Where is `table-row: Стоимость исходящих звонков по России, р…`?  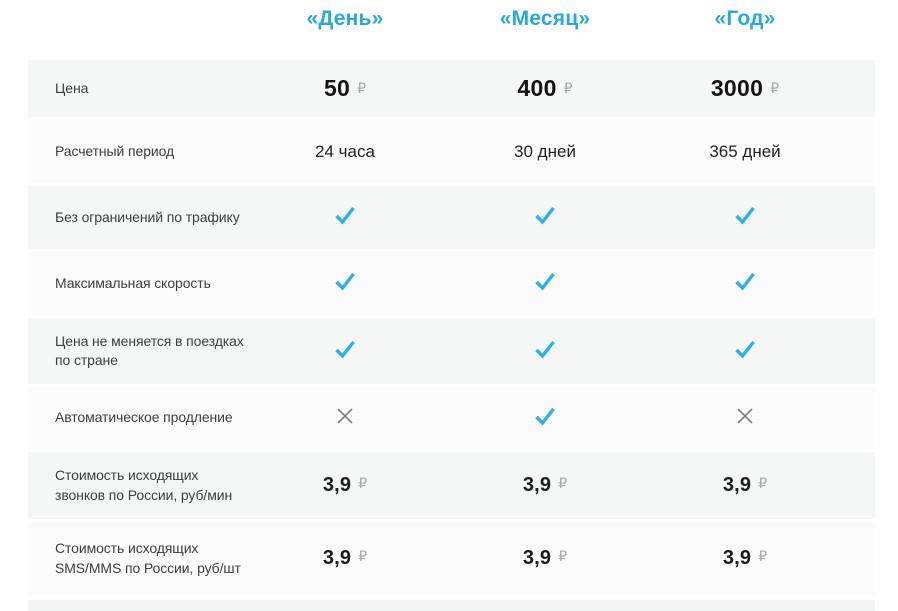 table-row: Стоимость исходящих звонков по России, р… is located at coordinates (451, 485).